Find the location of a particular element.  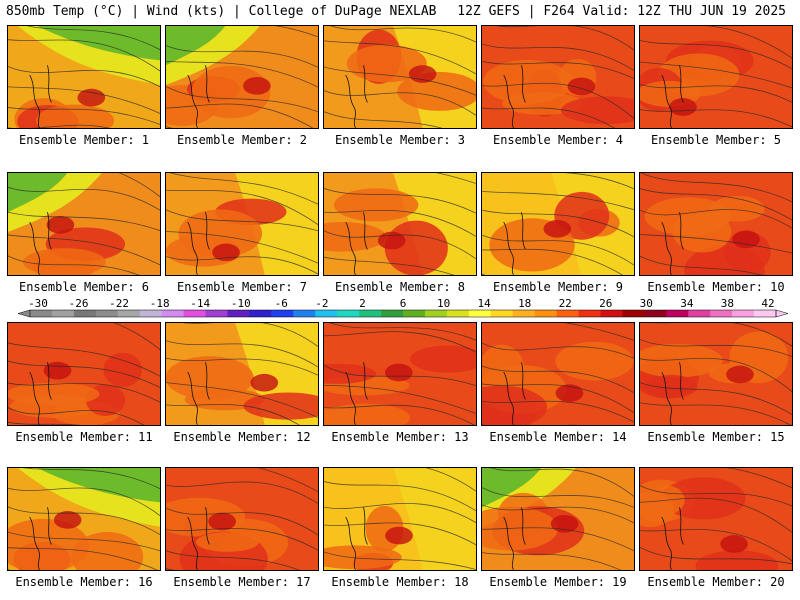

ensemble-member-label: Ensemble Member: 8 is located at coordinates (400, 287).